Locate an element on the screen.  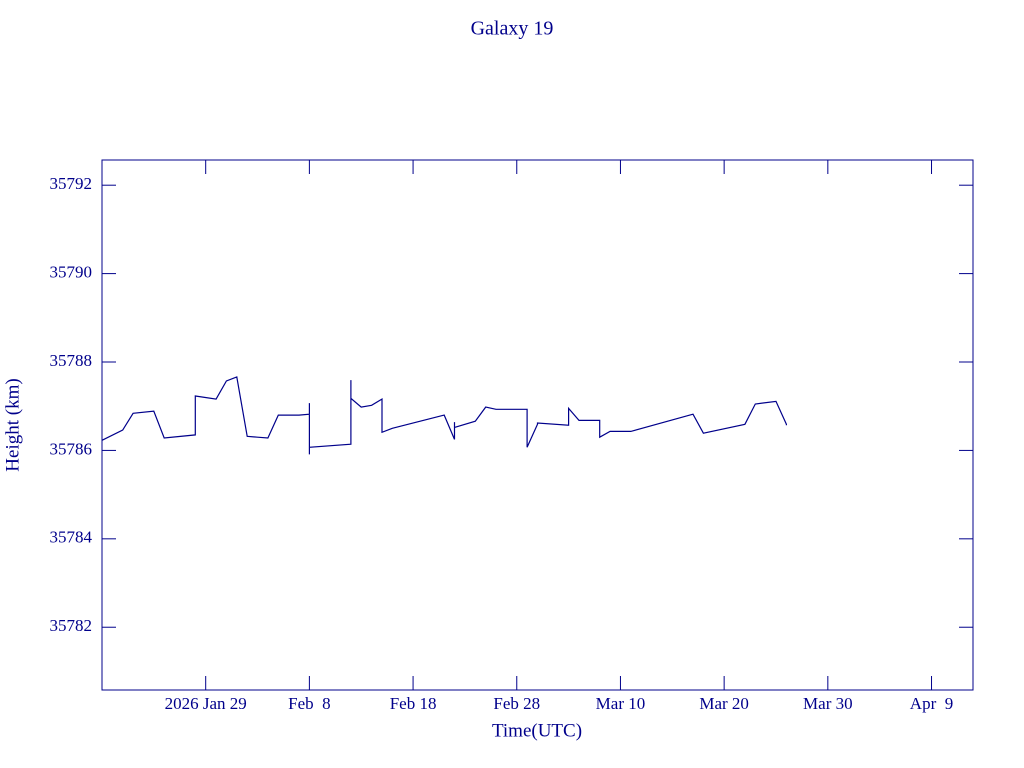
x-tick-label: Mar 10 is located at coordinates (621, 703).